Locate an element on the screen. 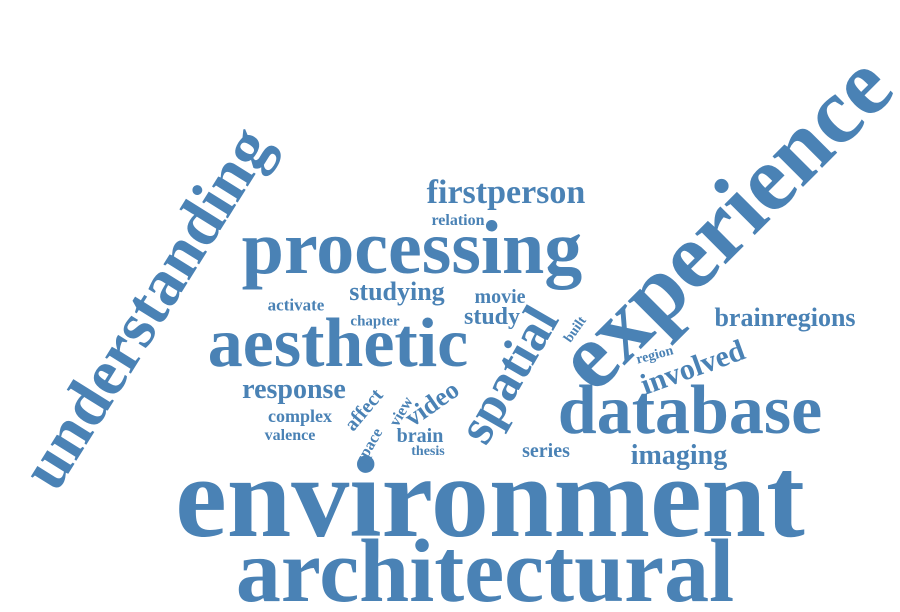 The width and height of the screenshot is (900, 612). word-thesis: thesis is located at coordinates (428, 451).